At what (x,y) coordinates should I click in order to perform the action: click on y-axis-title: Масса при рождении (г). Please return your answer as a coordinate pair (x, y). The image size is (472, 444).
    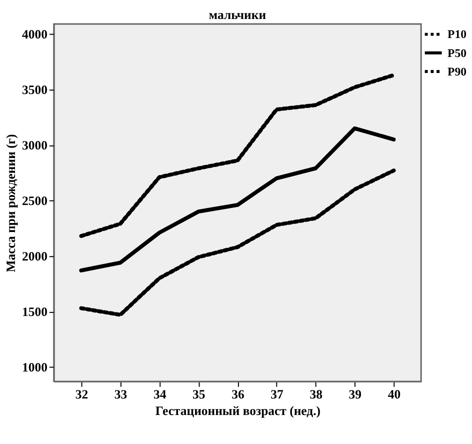
    Looking at the image, I should click on (11, 203).